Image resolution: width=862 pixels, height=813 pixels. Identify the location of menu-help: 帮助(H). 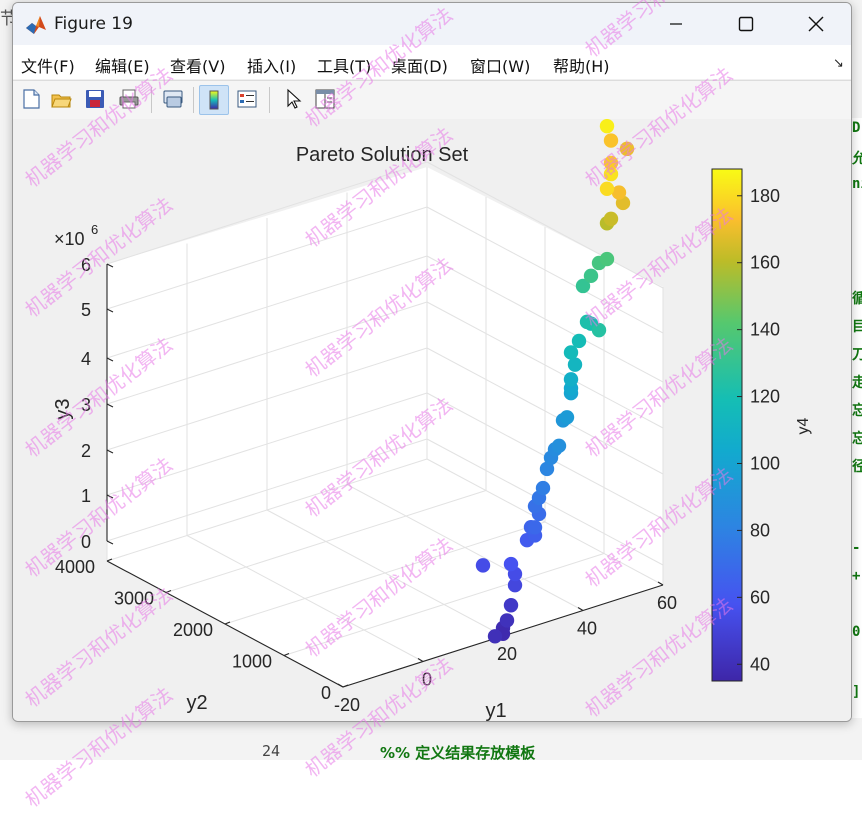
(581, 66).